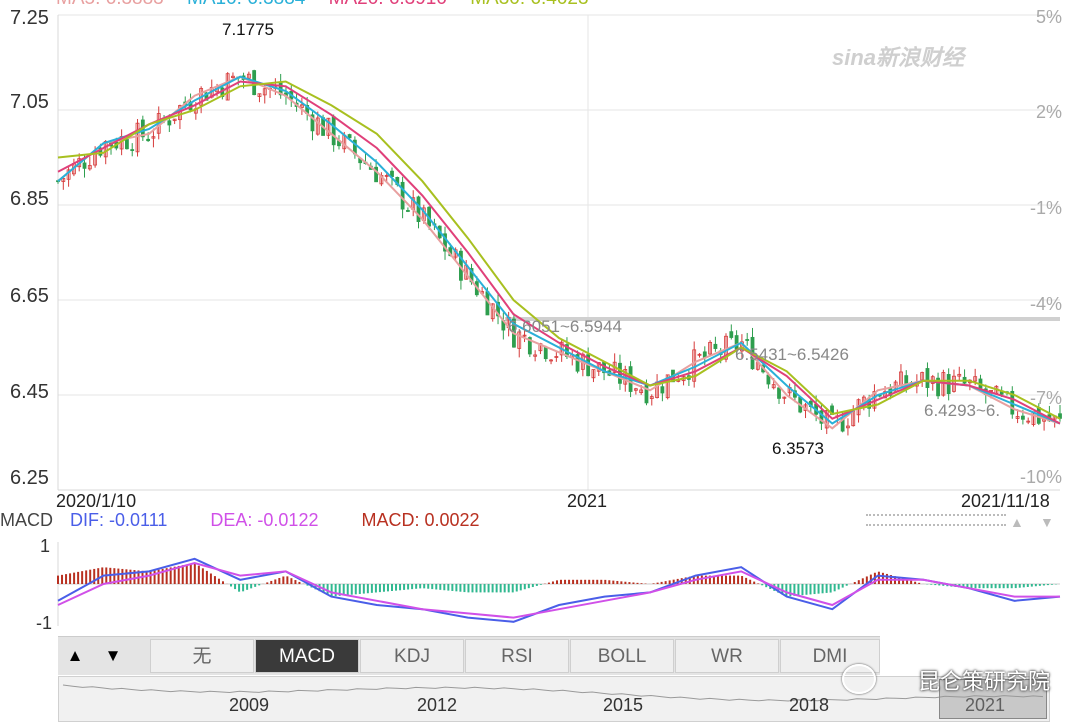 This screenshot has height=726, width=1080. What do you see at coordinates (622, 656) in the screenshot?
I see `tab-boll: BOLL` at bounding box center [622, 656].